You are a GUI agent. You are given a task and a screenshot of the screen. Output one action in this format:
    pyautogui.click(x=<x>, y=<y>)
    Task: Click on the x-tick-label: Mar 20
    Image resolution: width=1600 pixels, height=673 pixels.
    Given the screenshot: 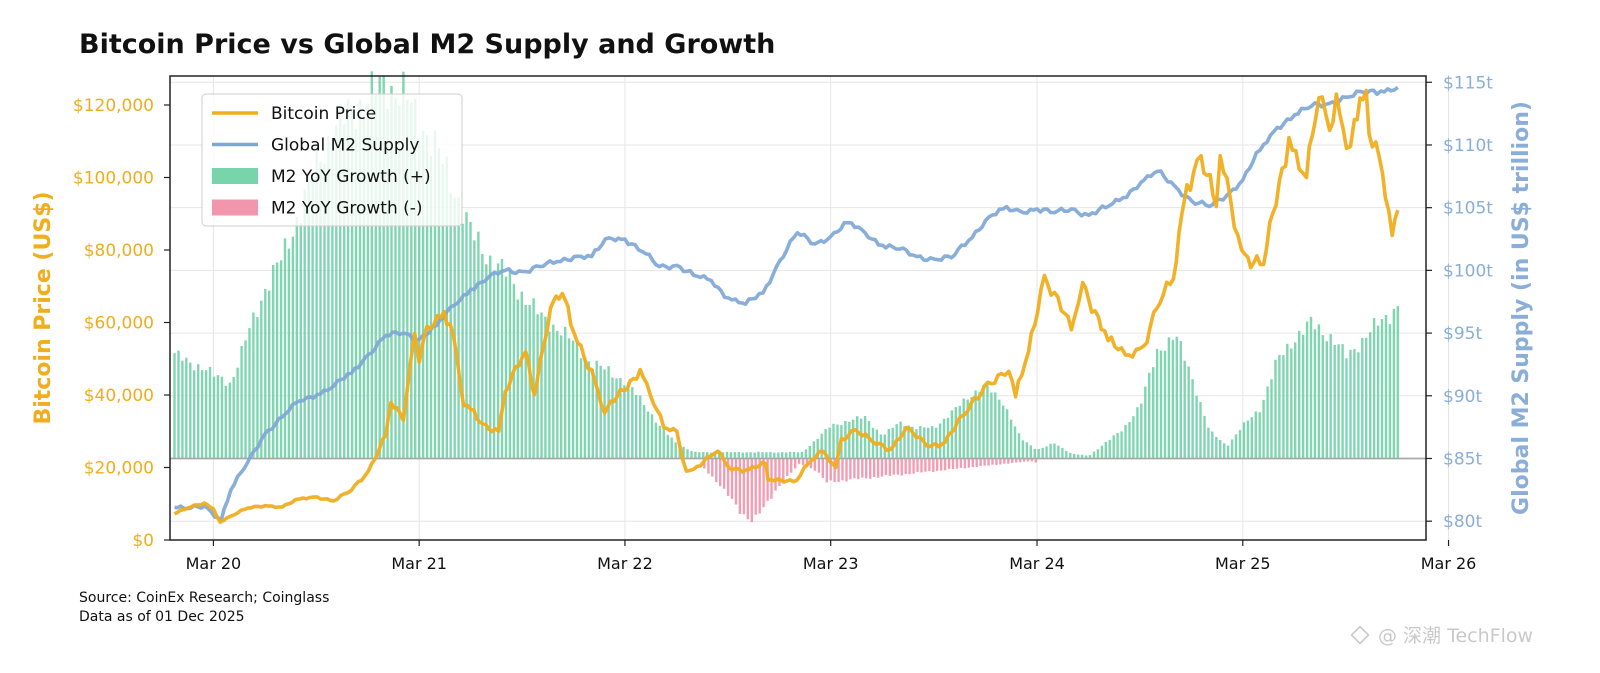 What is the action you would take?
    pyautogui.click(x=214, y=563)
    